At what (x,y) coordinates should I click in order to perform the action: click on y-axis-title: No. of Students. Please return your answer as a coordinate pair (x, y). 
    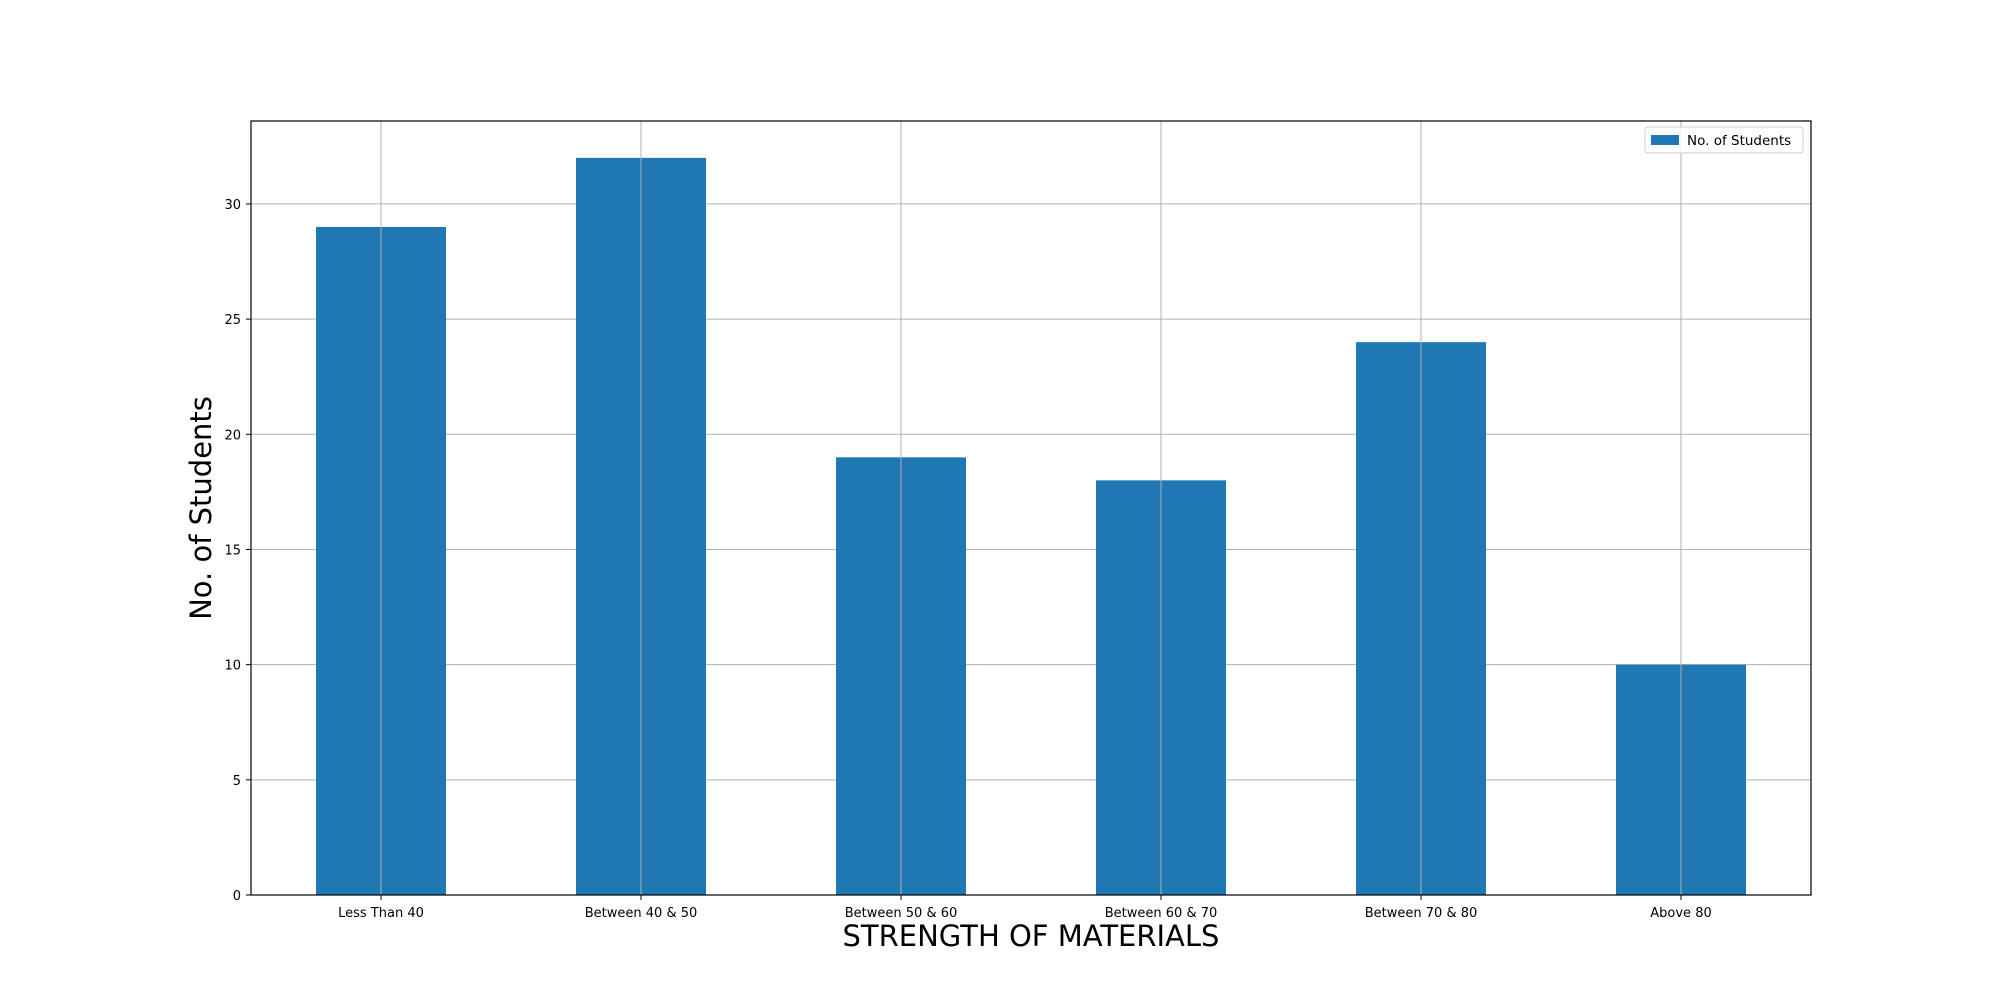
    Looking at the image, I should click on (201, 508).